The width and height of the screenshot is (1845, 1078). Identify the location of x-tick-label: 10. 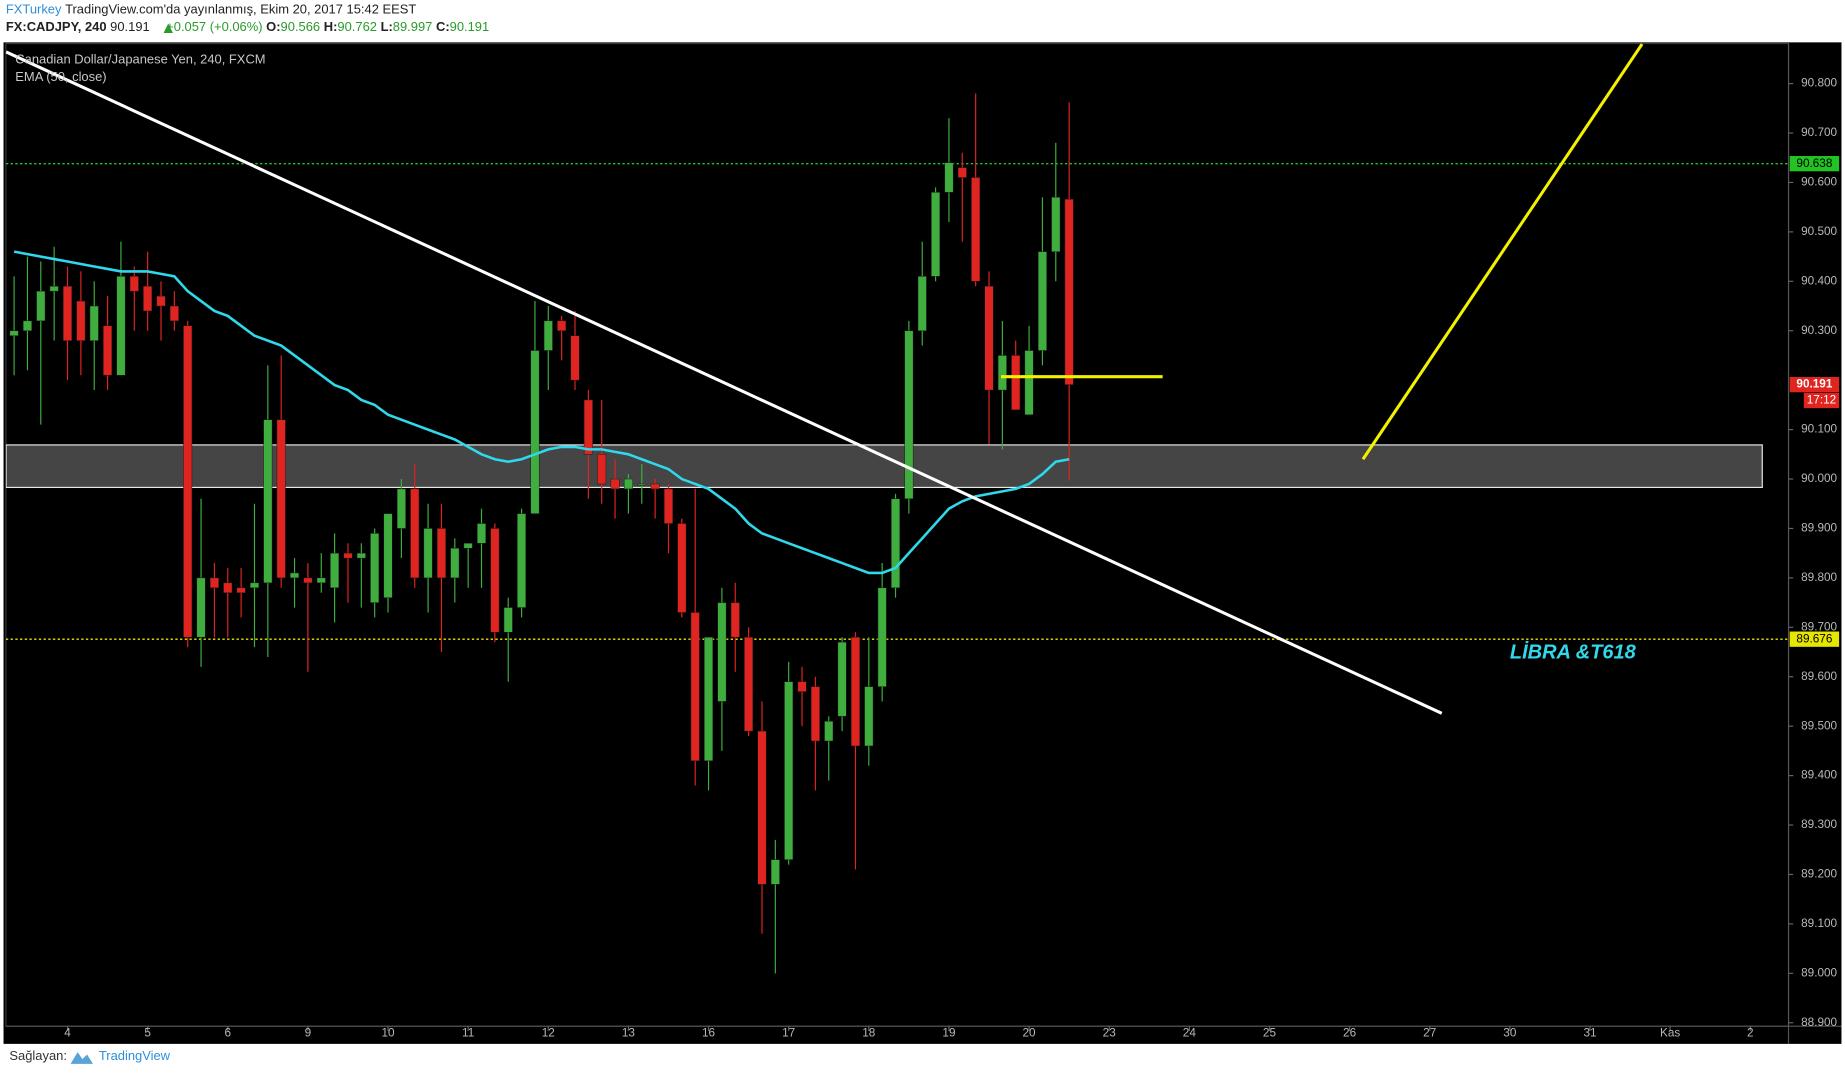
(388, 1032).